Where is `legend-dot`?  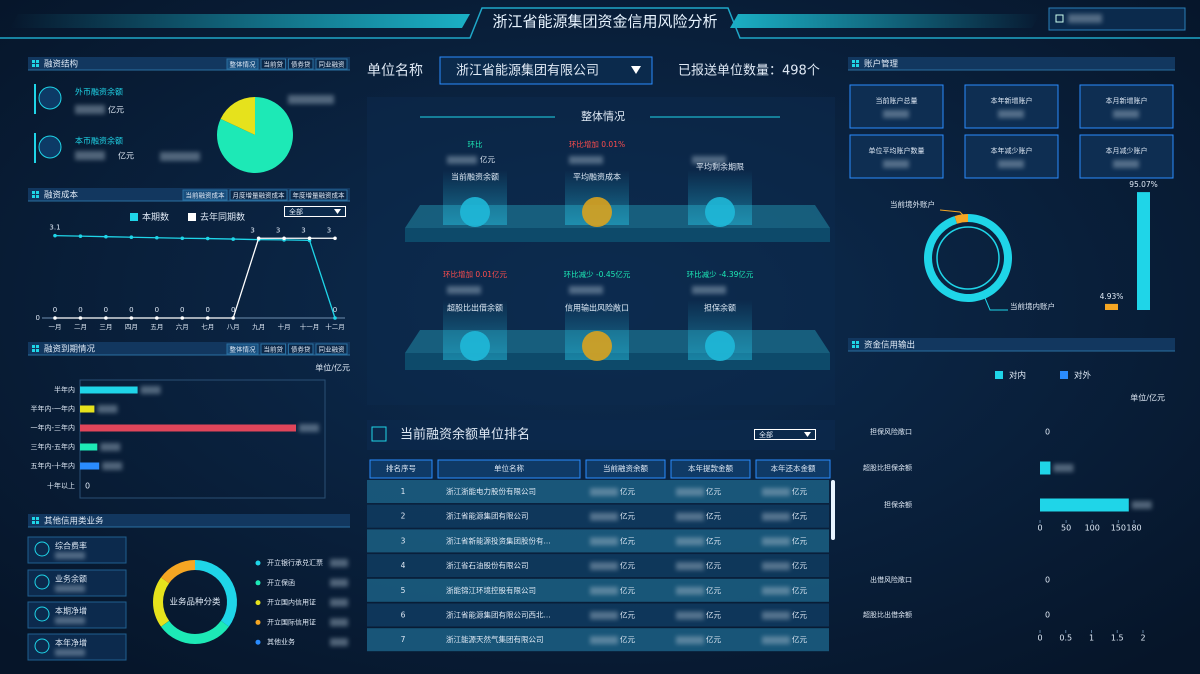
legend-dot is located at coordinates (258, 622).